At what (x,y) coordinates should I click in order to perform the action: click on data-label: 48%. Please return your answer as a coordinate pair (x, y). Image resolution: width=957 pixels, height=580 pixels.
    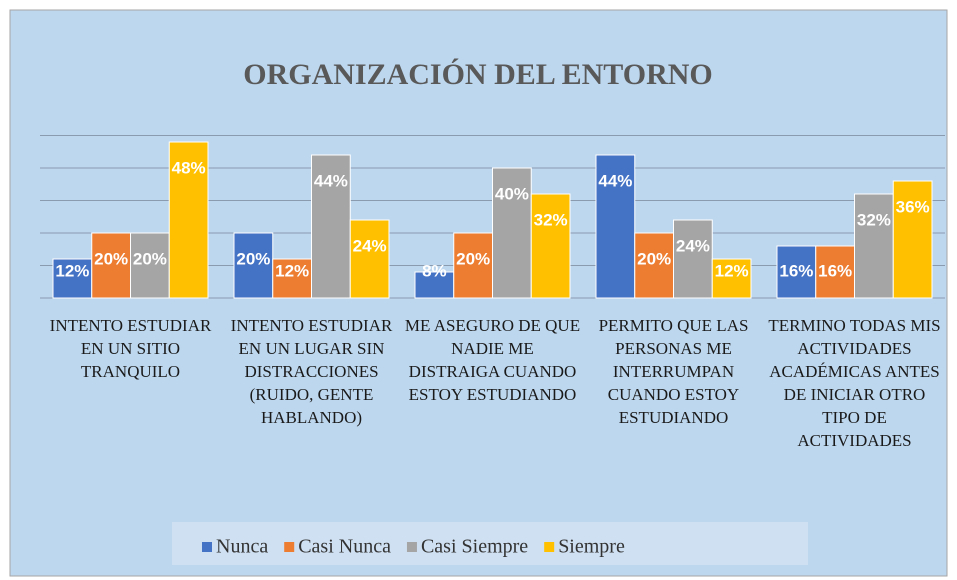
    Looking at the image, I should click on (189, 167).